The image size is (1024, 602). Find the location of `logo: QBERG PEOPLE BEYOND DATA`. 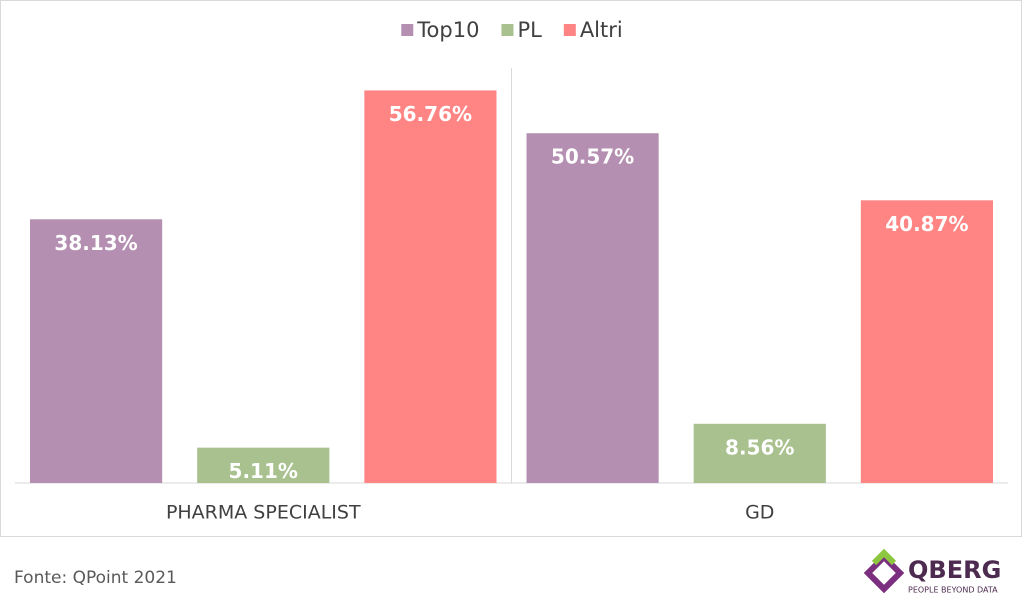

logo: QBERG PEOPLE BEYOND DATA is located at coordinates (932, 571).